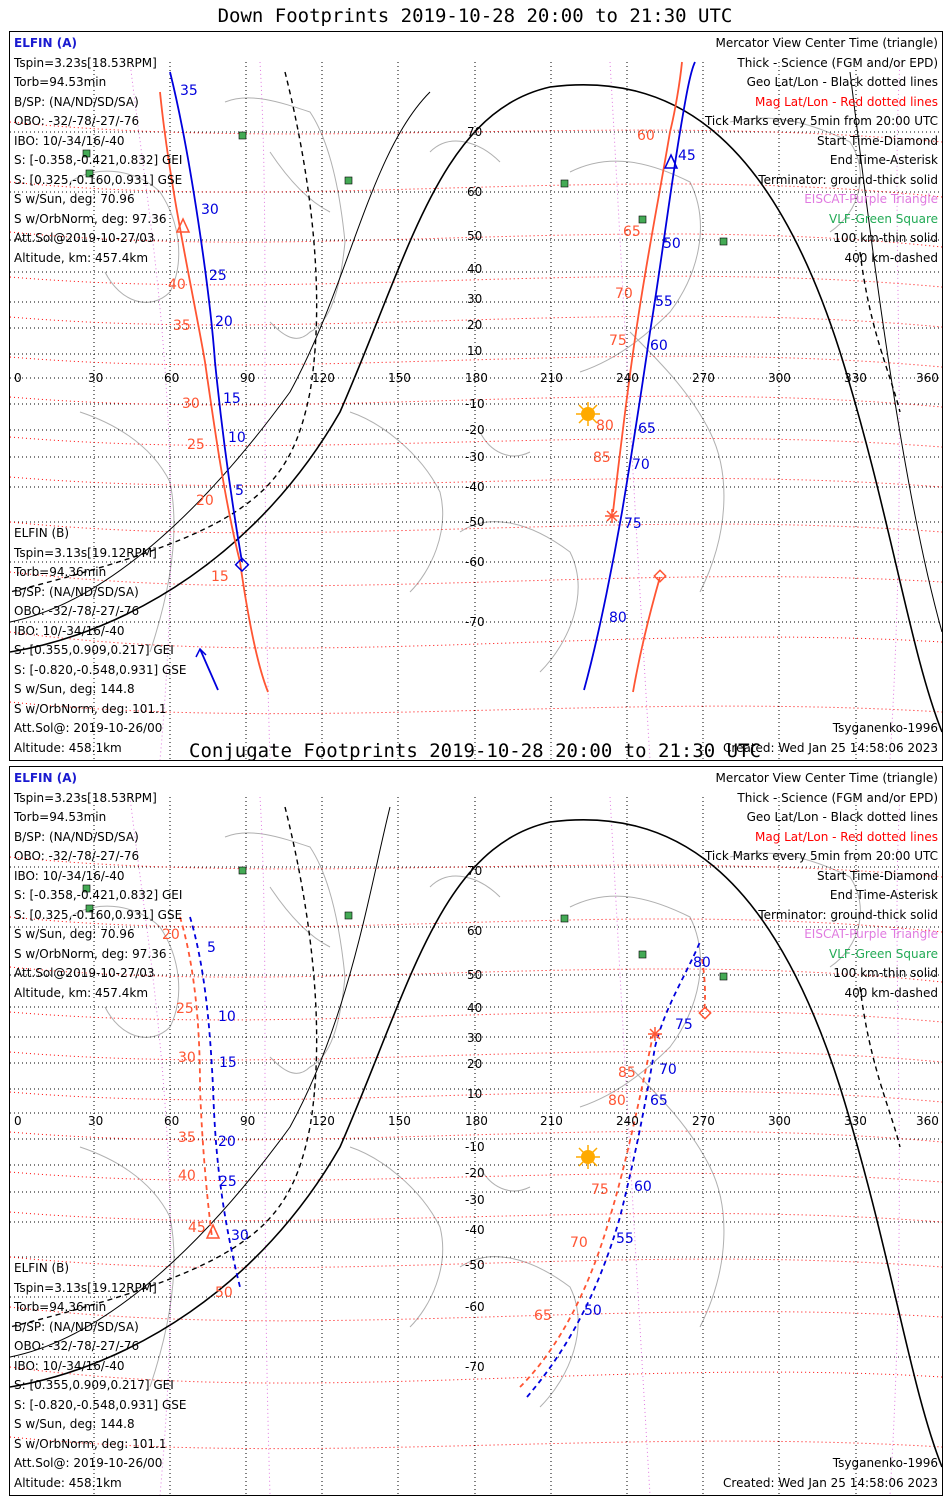 This screenshot has width=950, height=1500. What do you see at coordinates (871, 934) in the screenshot?
I see `legend-eiscat: EISCAT-Purple Triangle` at bounding box center [871, 934].